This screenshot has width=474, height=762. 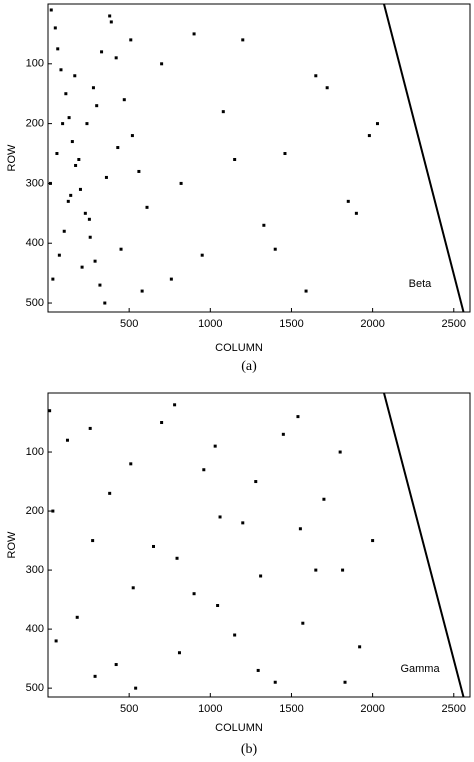 I want to click on y-tick-label: 400, so click(x=35, y=629).